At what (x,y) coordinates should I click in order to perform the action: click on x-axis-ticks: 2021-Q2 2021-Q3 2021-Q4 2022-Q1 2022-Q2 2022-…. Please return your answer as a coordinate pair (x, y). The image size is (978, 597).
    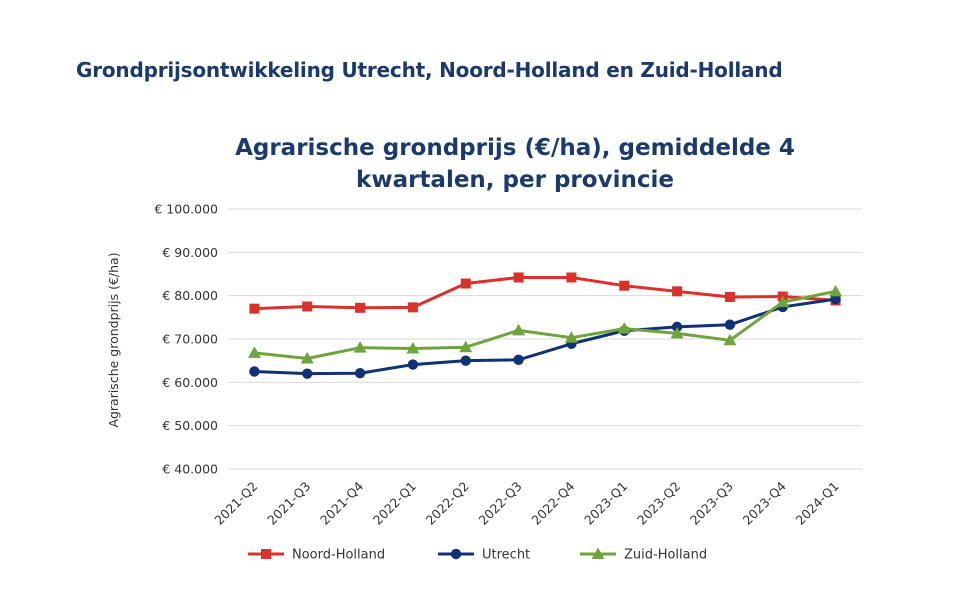
    Looking at the image, I should click on (526, 502).